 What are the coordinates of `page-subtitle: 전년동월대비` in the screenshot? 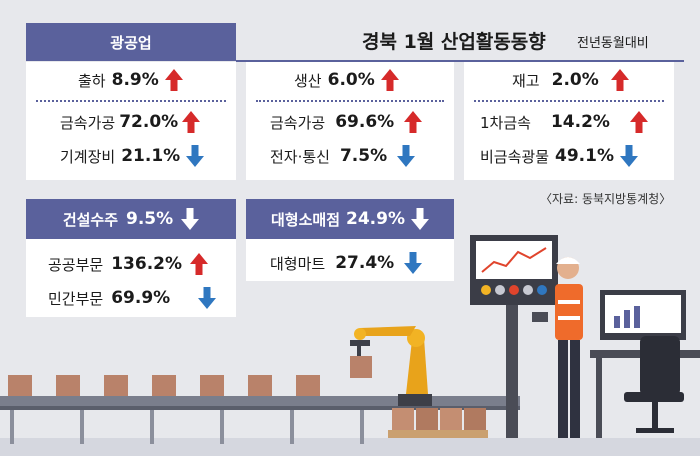 It's located at (613, 43).